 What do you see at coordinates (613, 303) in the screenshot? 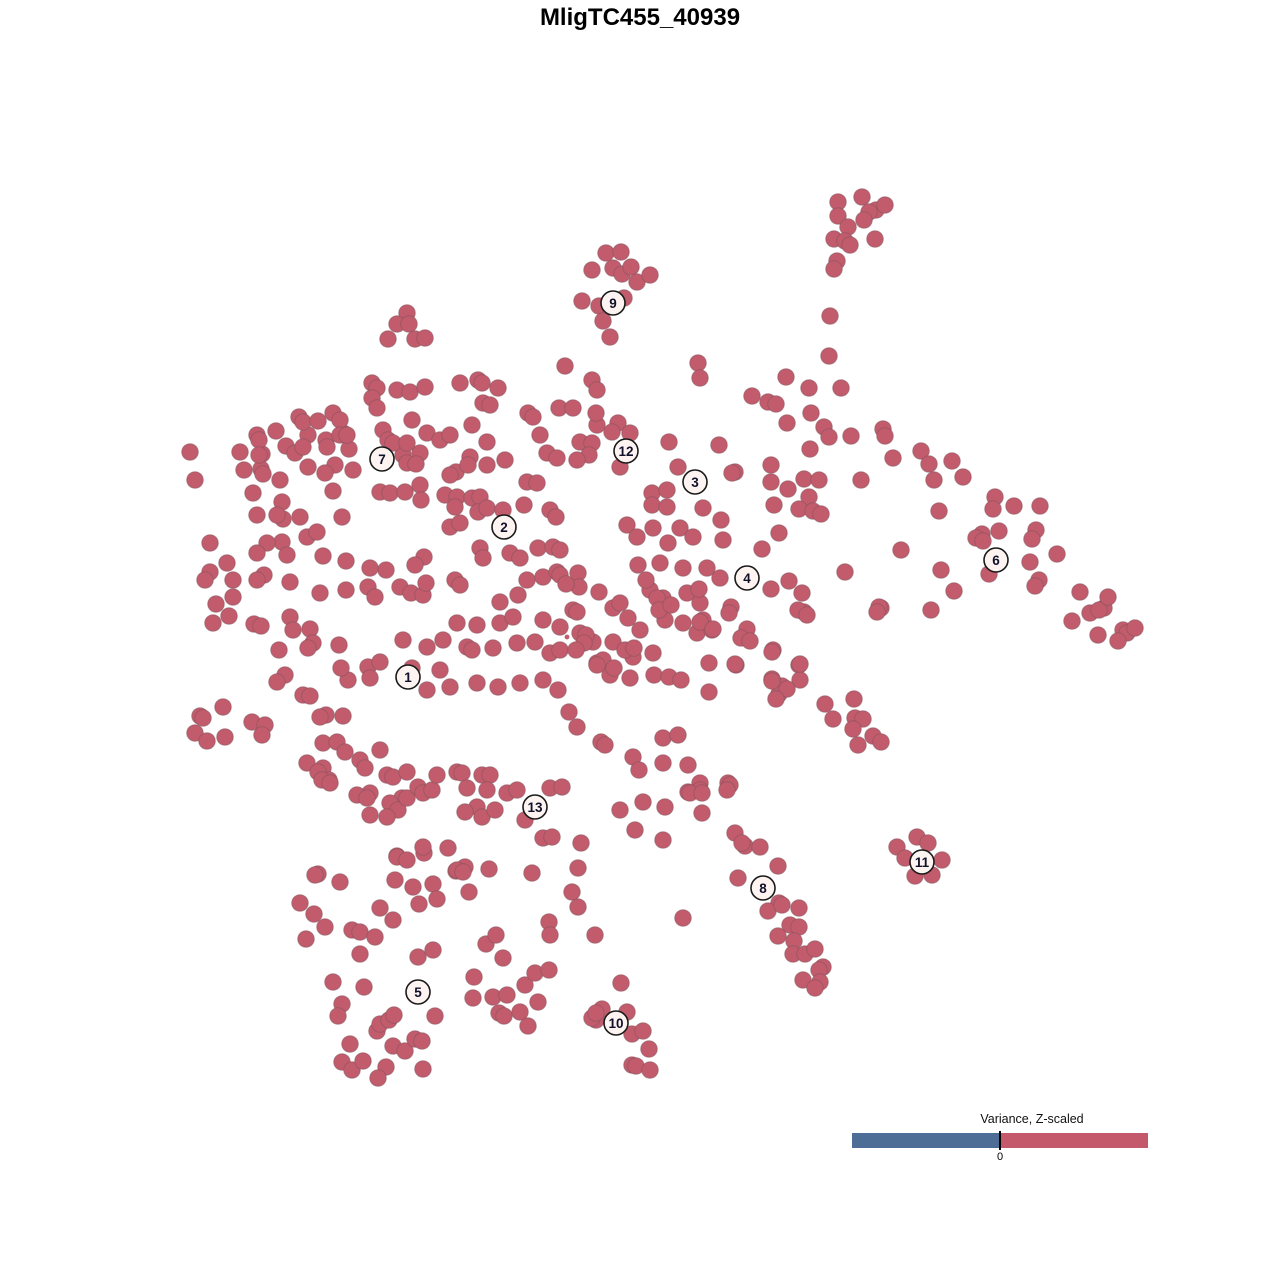
I see `cluster-label-text: 9` at bounding box center [613, 303].